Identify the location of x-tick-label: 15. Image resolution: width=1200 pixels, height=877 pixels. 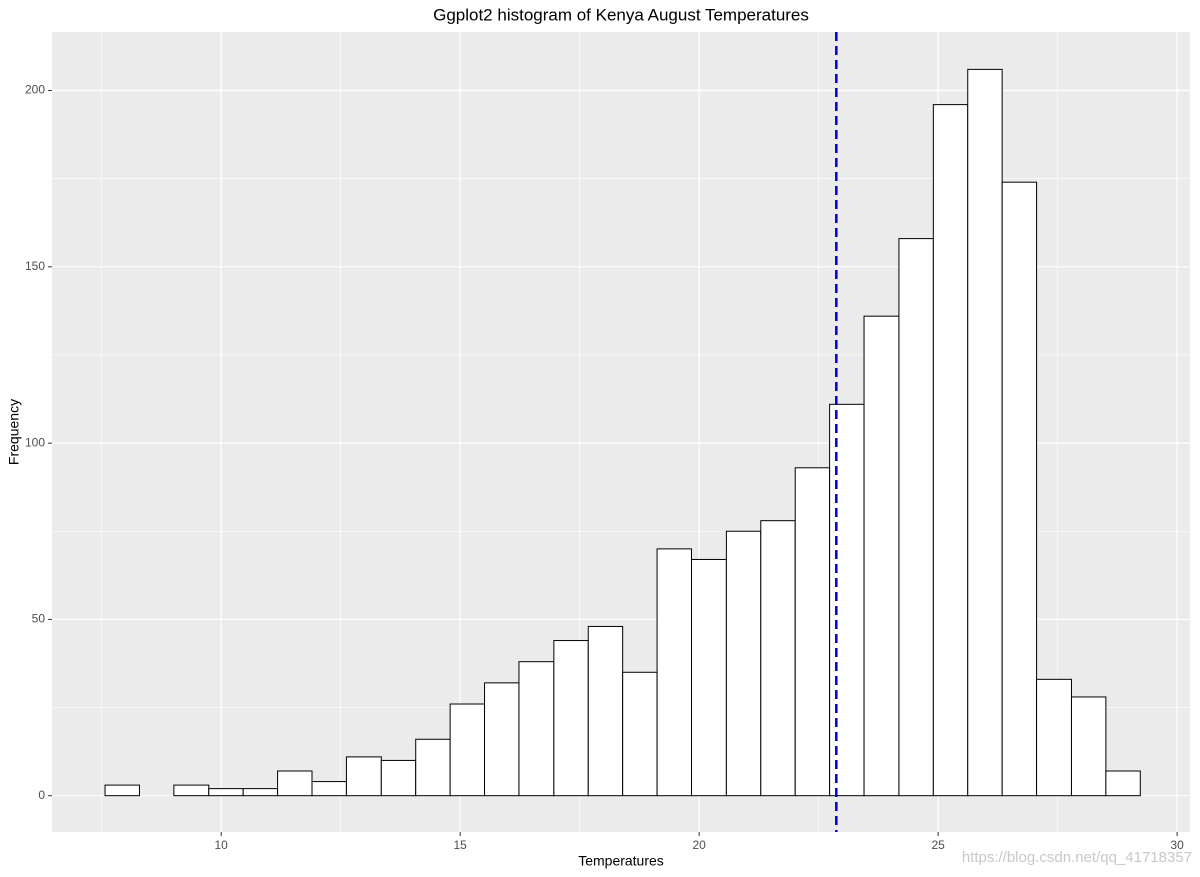
(460, 845).